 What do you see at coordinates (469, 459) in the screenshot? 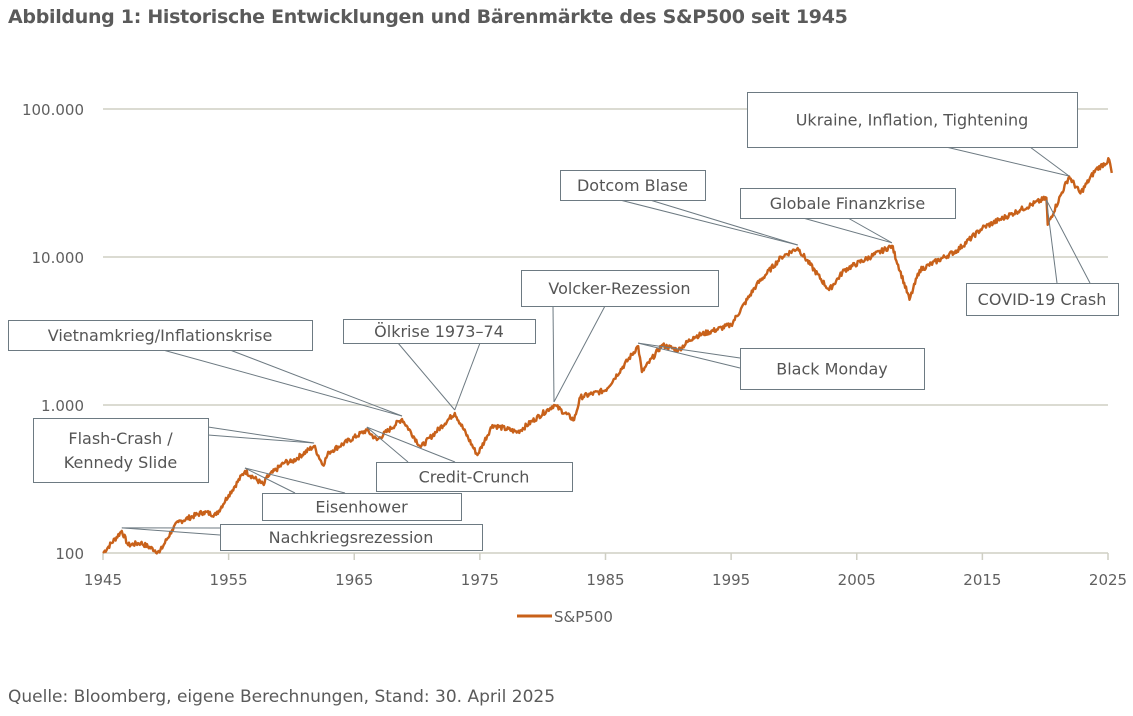
I see `annotation: Credit-Crunch` at bounding box center [469, 459].